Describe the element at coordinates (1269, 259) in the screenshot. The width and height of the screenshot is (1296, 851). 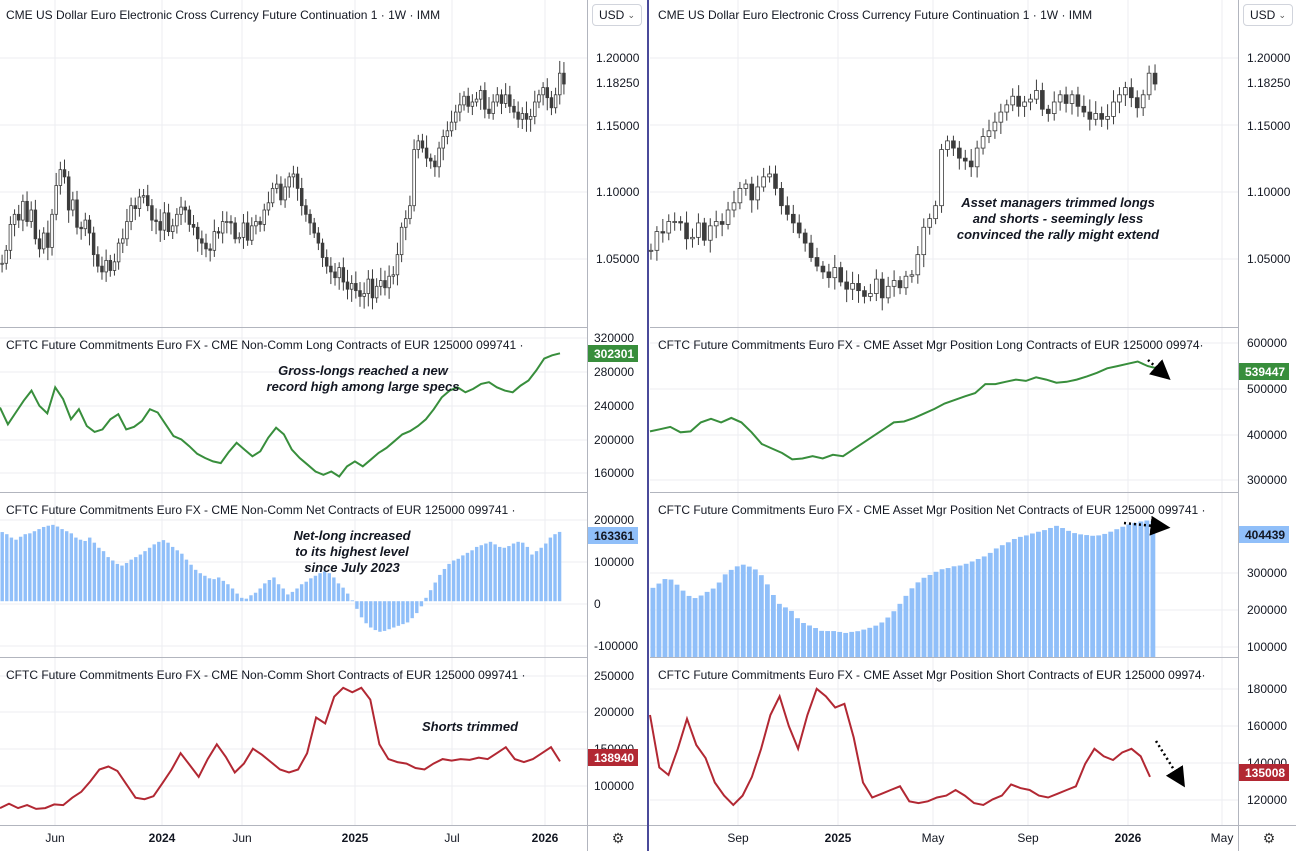
I see `right-price-tick: 1.05000` at that location.